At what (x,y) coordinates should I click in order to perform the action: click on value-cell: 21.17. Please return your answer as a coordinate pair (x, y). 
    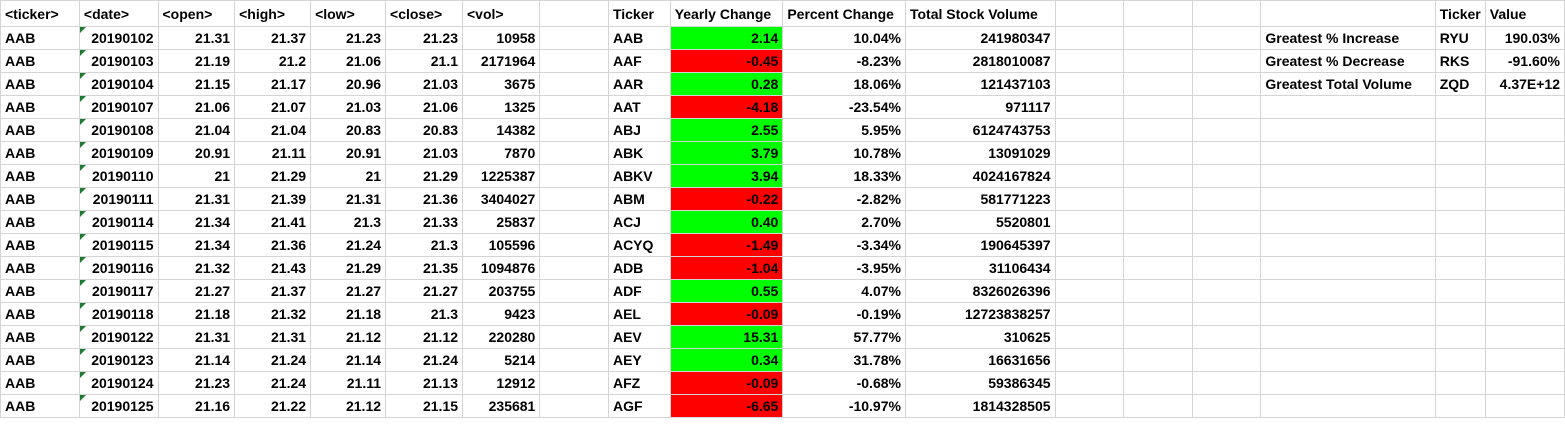
    Looking at the image, I should click on (273, 84).